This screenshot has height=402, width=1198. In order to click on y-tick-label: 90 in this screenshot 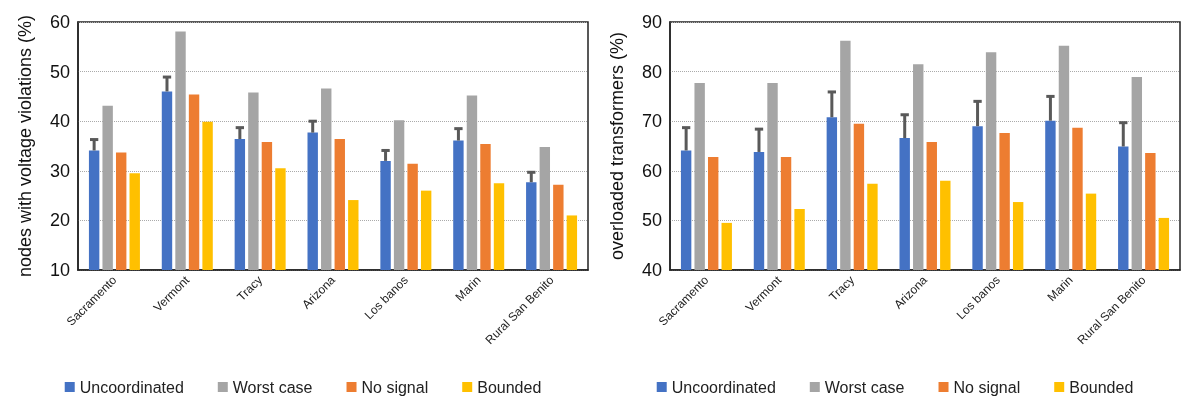, I will do `click(651, 22)`.